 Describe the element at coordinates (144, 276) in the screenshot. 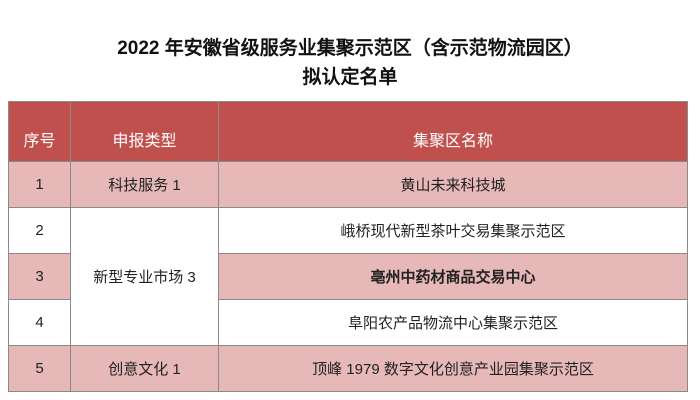

I see `cell-type: 新型专业市场 3` at that location.